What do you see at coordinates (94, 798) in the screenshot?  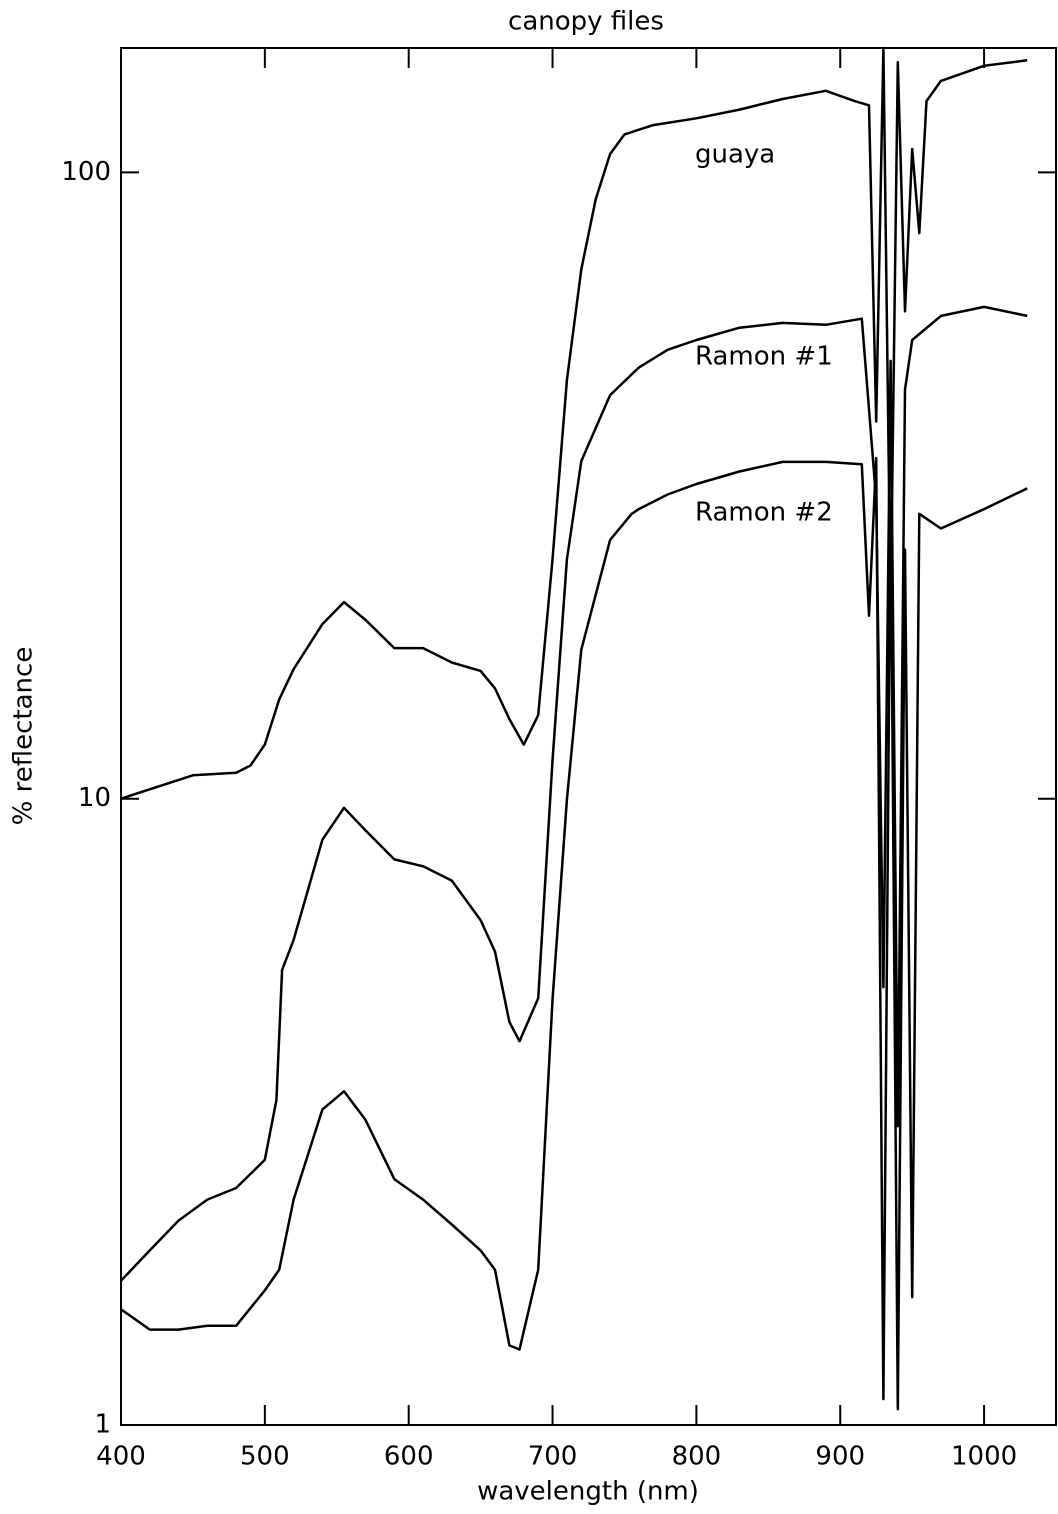 I see `y-tick-label: 10` at bounding box center [94, 798].